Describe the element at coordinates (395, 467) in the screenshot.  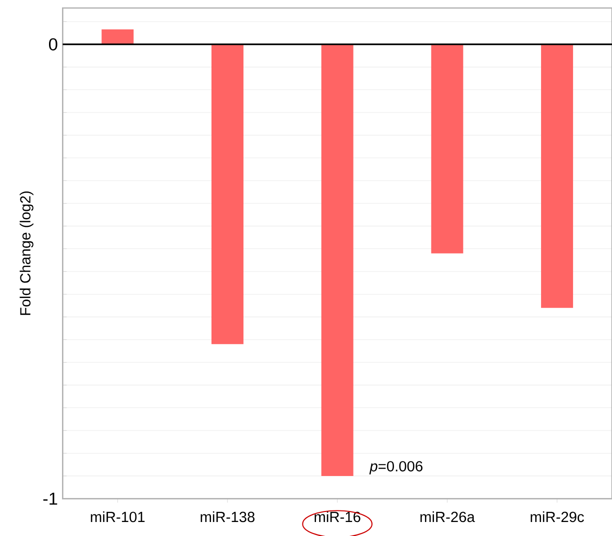
I see `annotation: p=0.006` at that location.